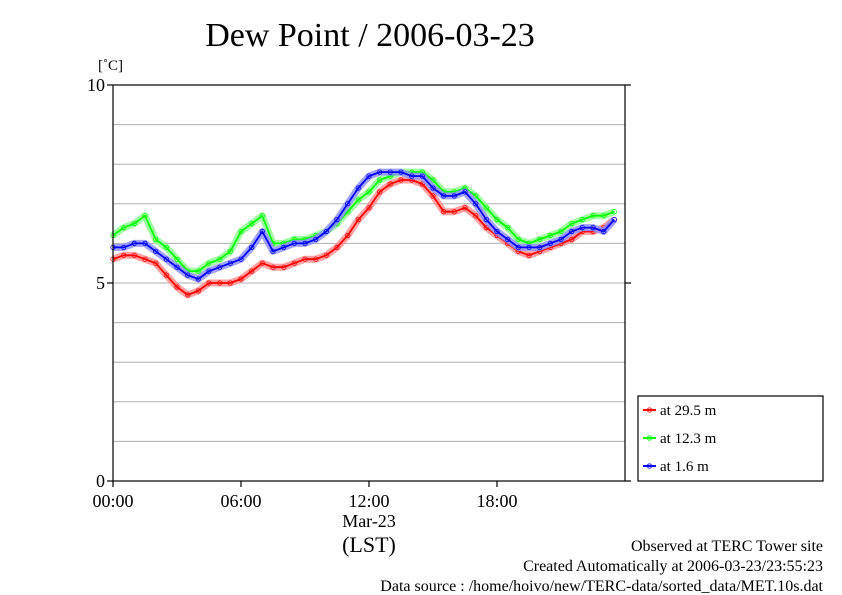 The width and height of the screenshot is (842, 595). What do you see at coordinates (96, 85) in the screenshot?
I see `y-tick-label: 10` at bounding box center [96, 85].